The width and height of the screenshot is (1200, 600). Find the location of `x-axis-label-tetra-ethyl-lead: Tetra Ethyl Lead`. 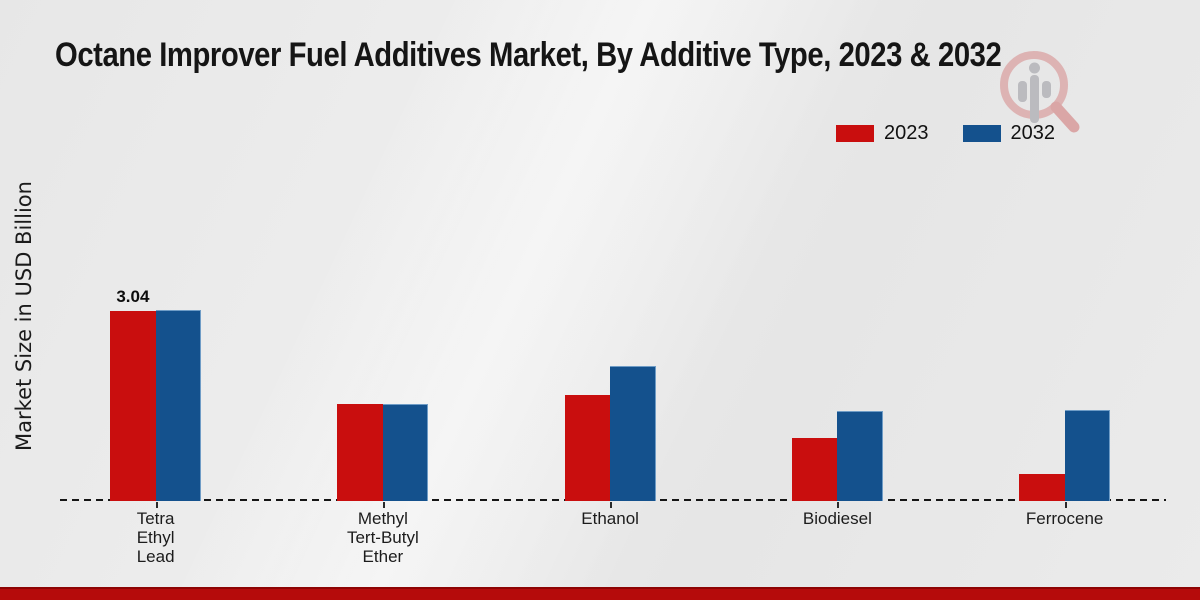

x-axis-label-tetra-ethyl-lead: Tetra Ethyl Lead is located at coordinates (155, 537).